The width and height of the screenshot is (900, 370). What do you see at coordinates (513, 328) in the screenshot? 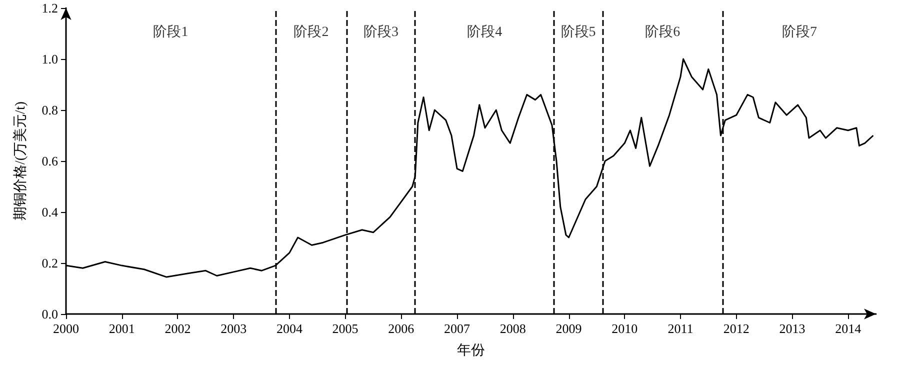
I see `x-tick-label: 2008` at bounding box center [513, 328].